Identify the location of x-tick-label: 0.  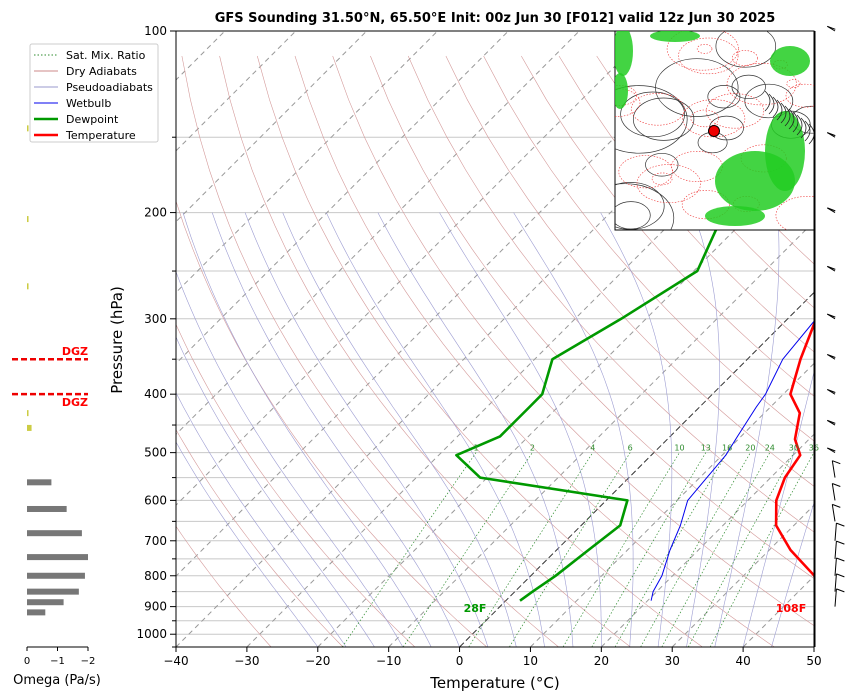
(460, 661).